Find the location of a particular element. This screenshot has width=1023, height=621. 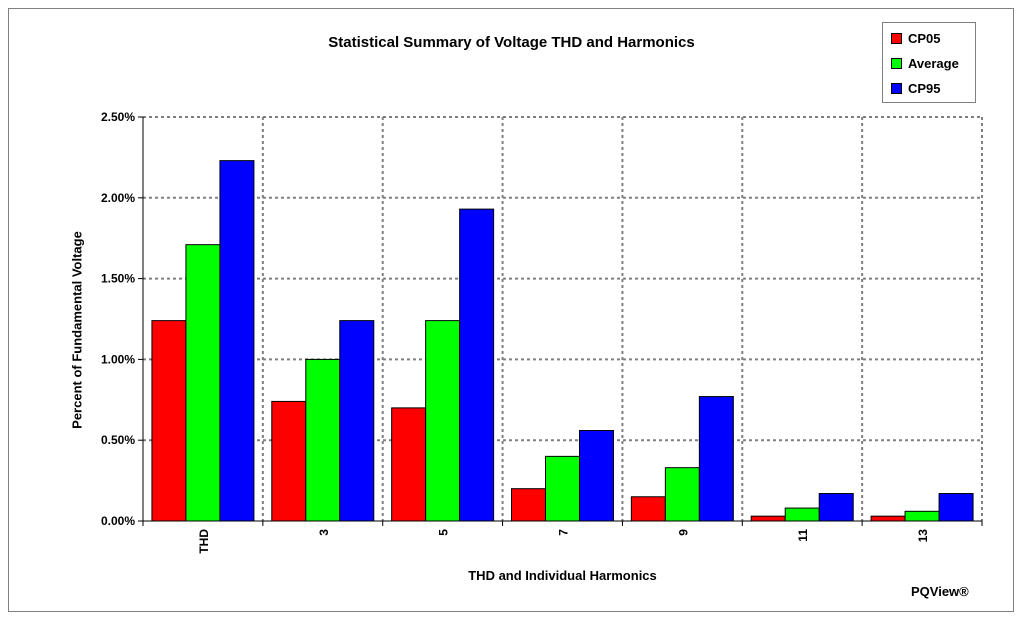

brand-label: PQView® is located at coordinates (940, 591).